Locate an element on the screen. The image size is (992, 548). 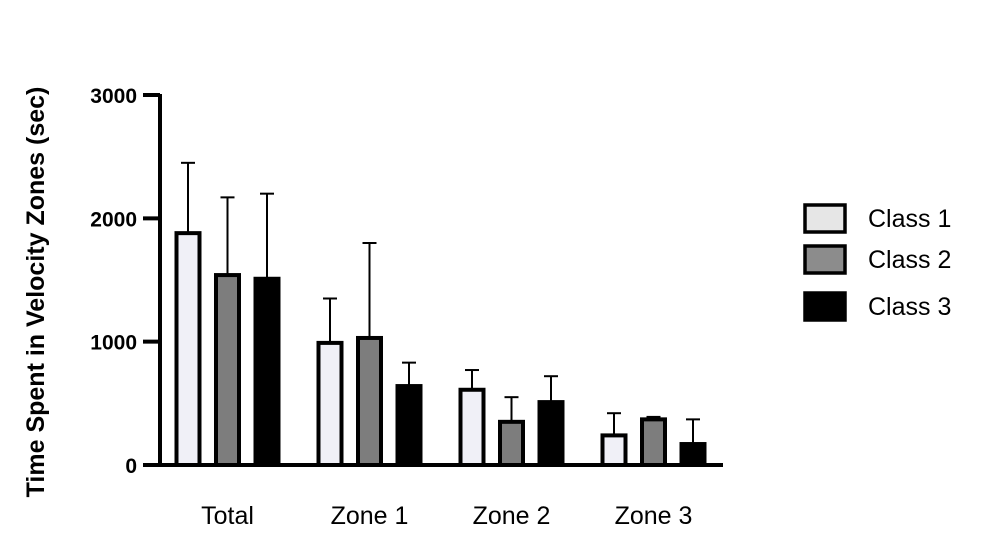
x-tick-labels: Total Zone 1 Zone 2 Zone 3 is located at coordinates (446, 516).